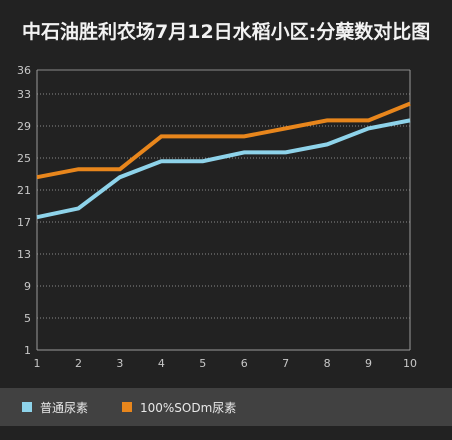 This screenshot has width=452, height=440. I want to click on y-tick-label: 1, so click(27, 350).